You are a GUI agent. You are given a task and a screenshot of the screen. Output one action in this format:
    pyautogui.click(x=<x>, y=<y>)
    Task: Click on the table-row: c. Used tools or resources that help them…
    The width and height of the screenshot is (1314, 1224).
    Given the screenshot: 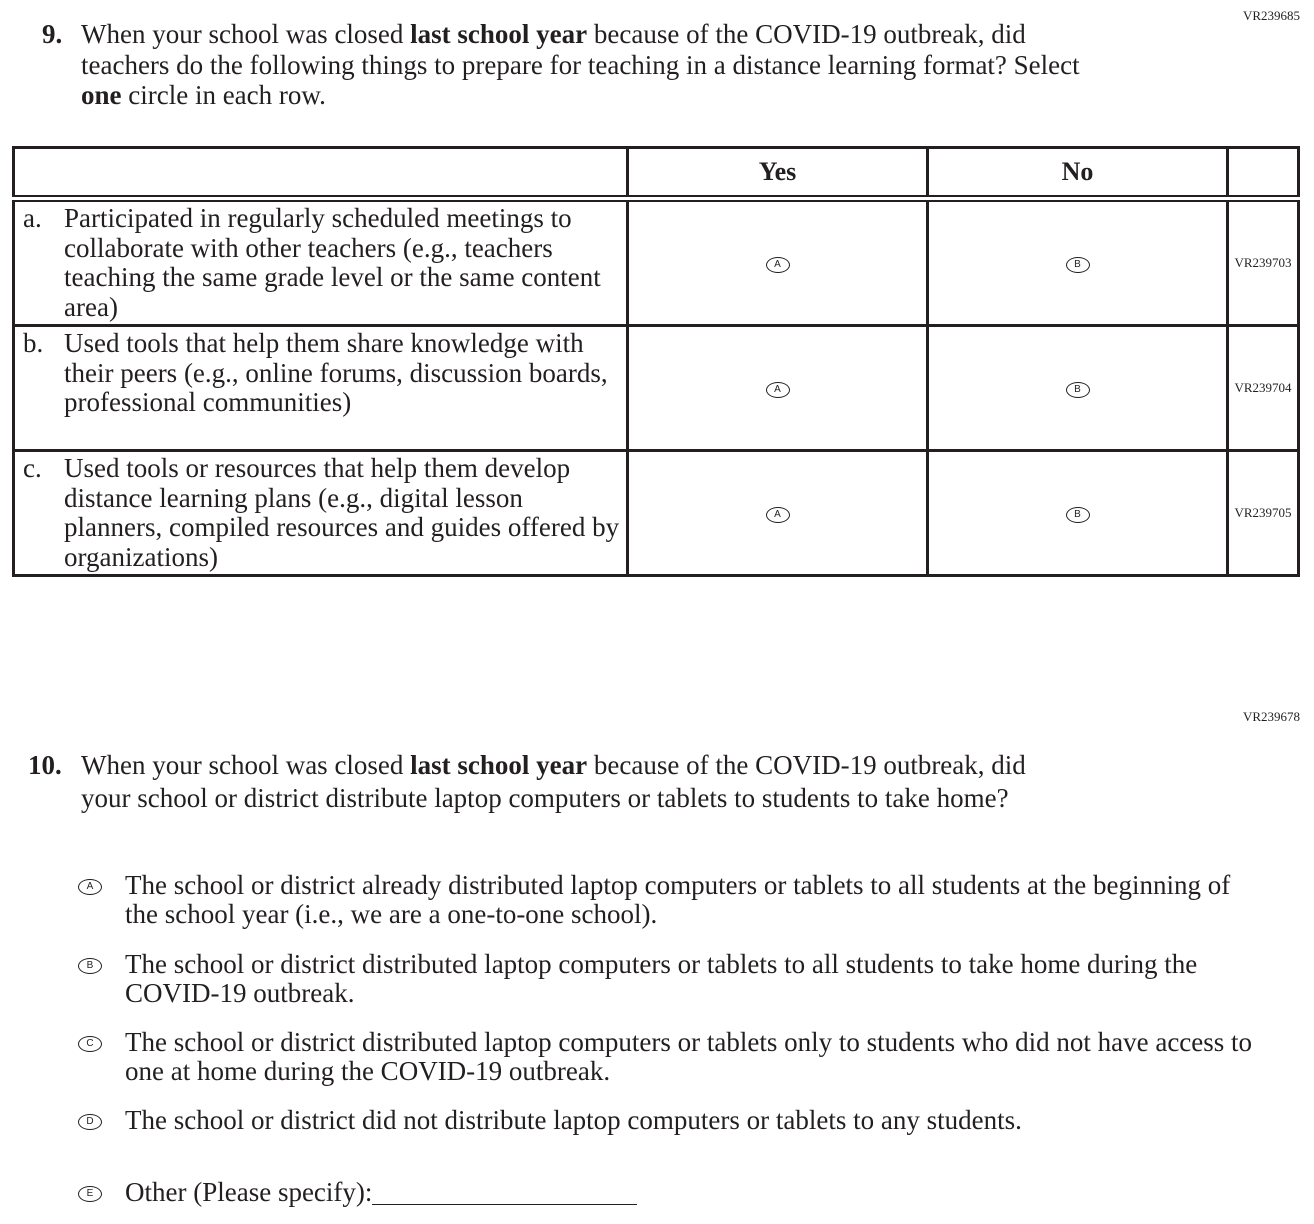 What is the action you would take?
    pyautogui.click(x=656, y=513)
    